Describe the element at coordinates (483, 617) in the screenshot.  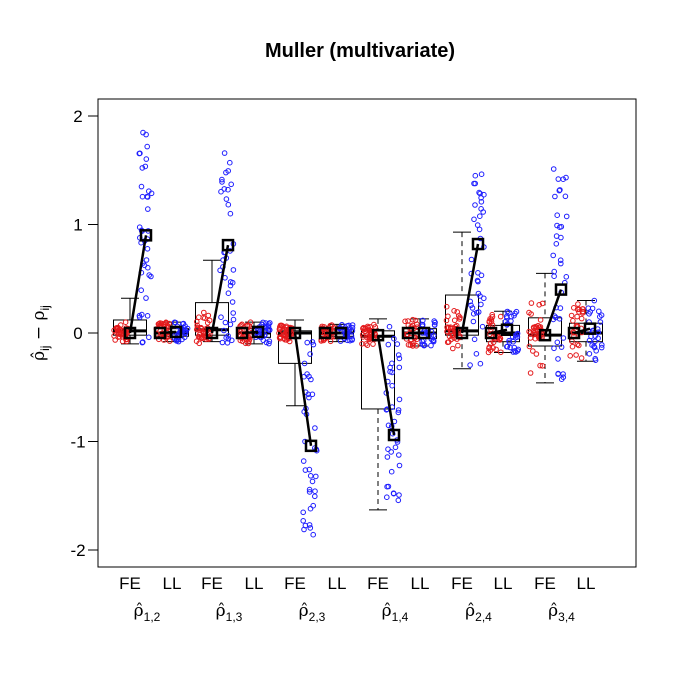
I see `group-label-sub: 2,4` at that location.